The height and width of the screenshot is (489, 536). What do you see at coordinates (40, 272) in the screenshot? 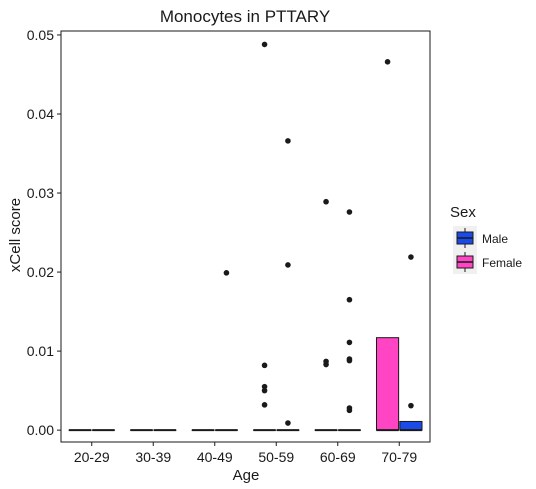
I see `y-tick-label: 0.02` at bounding box center [40, 272].